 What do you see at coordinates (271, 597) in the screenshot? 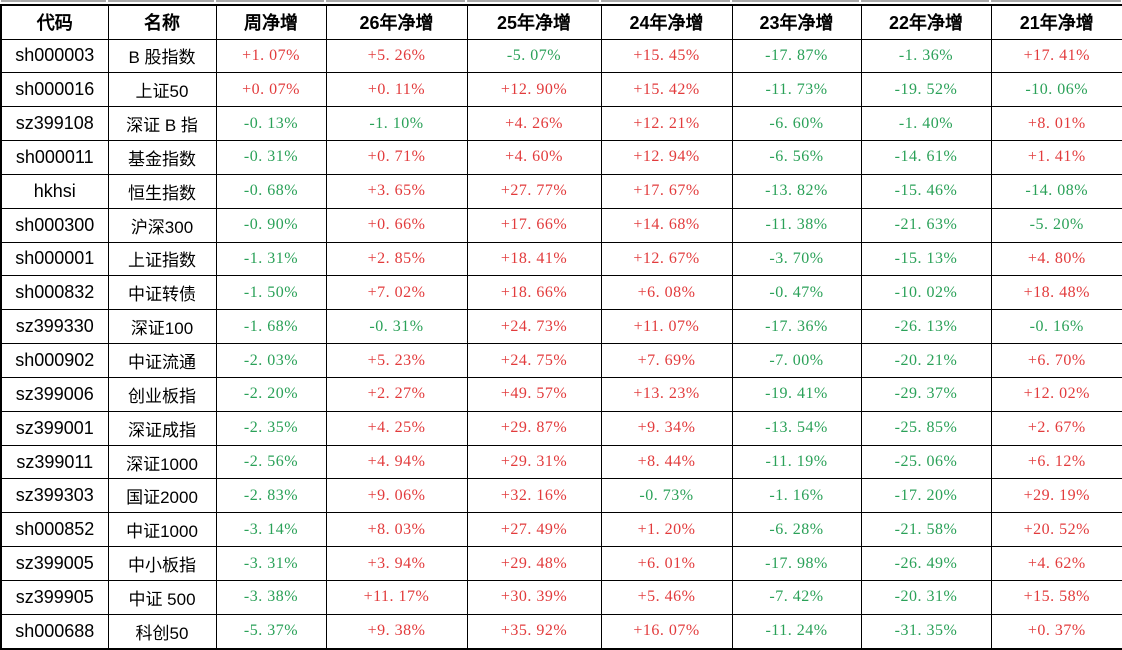
I see `cell-week: -3. 38%` at bounding box center [271, 597].